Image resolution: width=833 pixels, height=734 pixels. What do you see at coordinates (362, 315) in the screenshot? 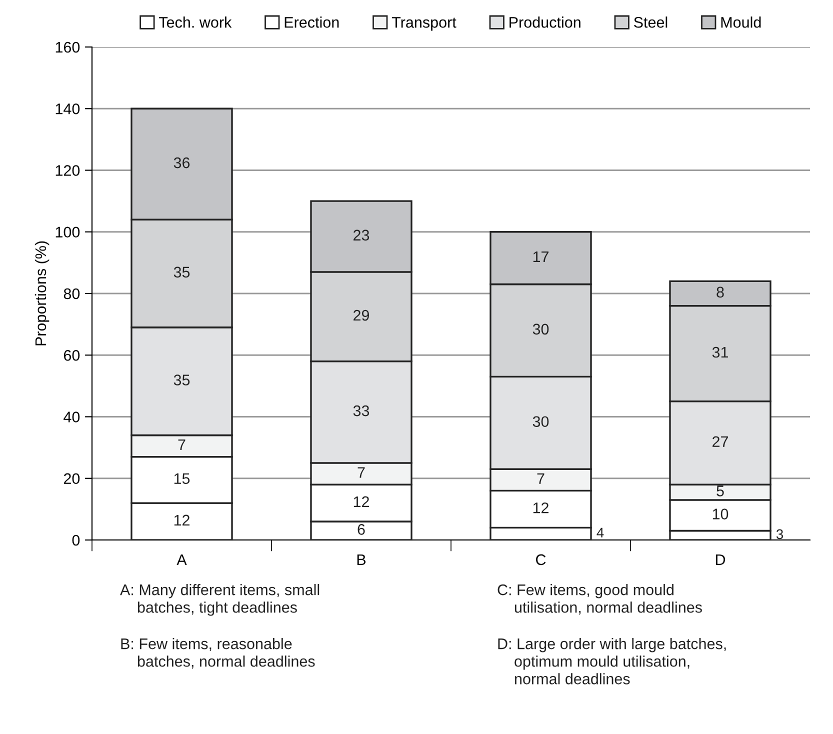
I see `data-label: 29` at bounding box center [362, 315].